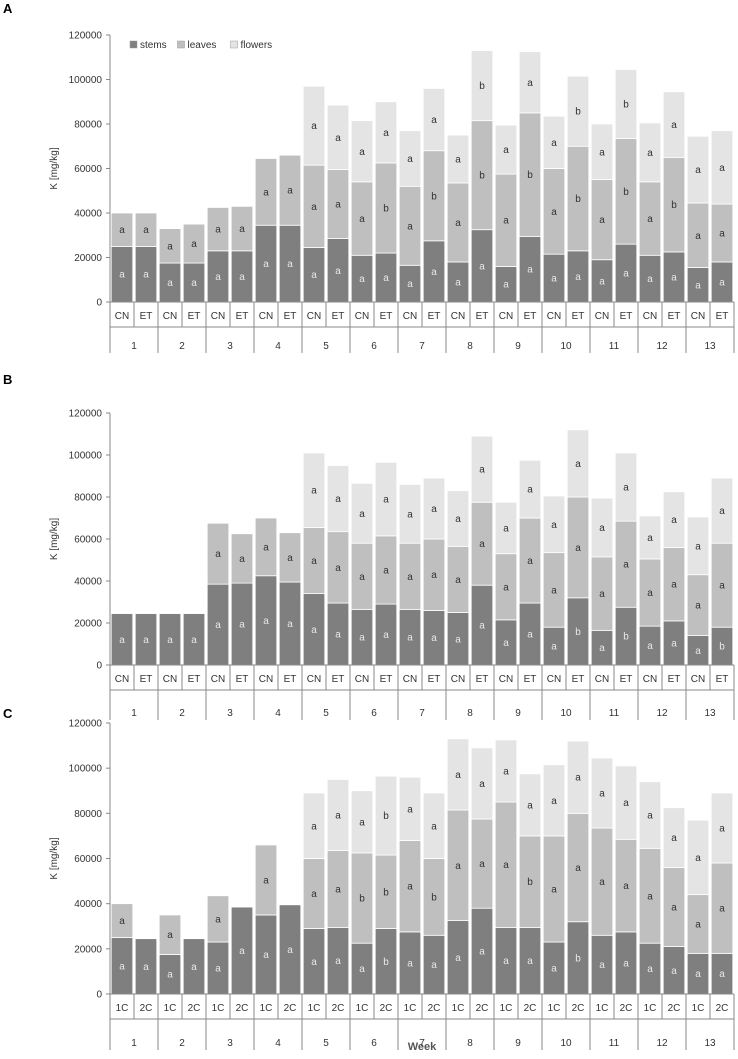  I want to click on panel-label: B, so click(7, 379).